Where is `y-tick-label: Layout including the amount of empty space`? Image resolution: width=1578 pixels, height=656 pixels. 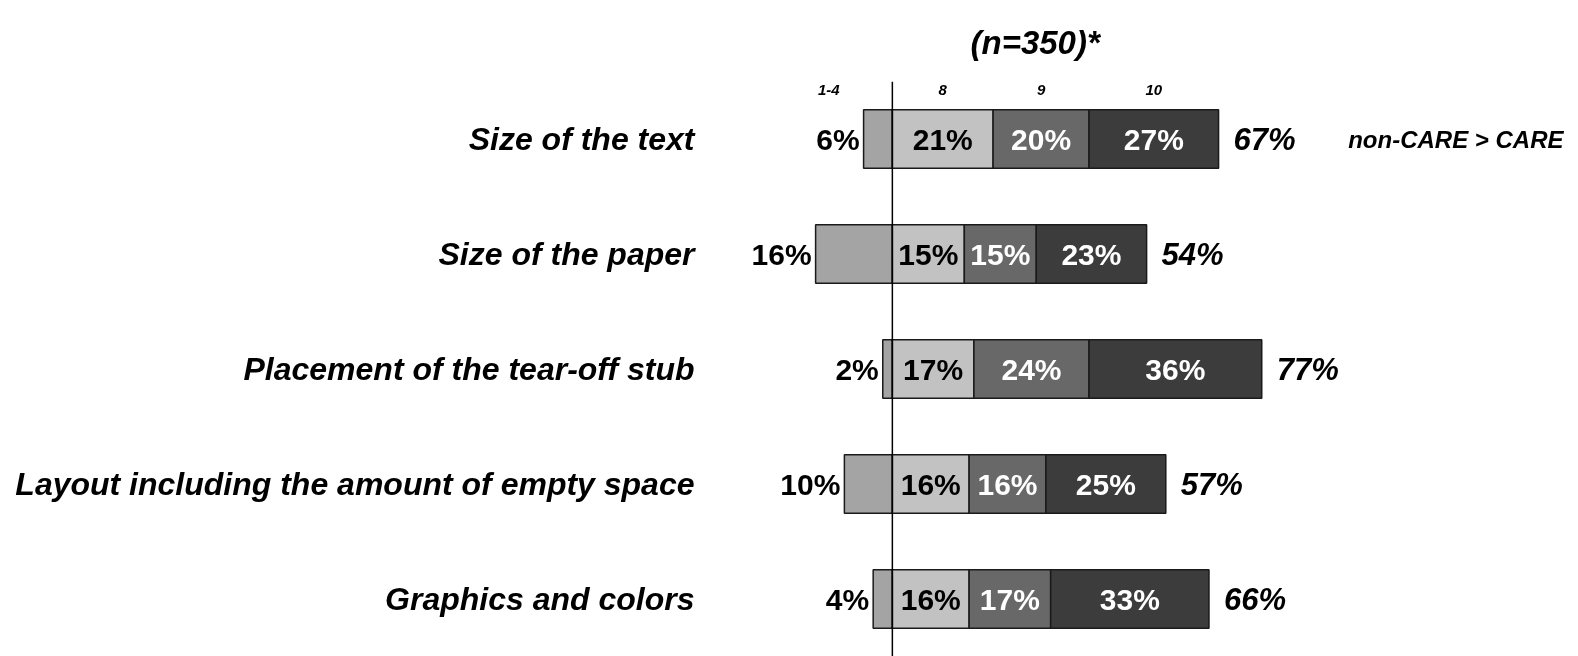
y-tick-label: Layout including the amount of empty space is located at coordinates (355, 484).